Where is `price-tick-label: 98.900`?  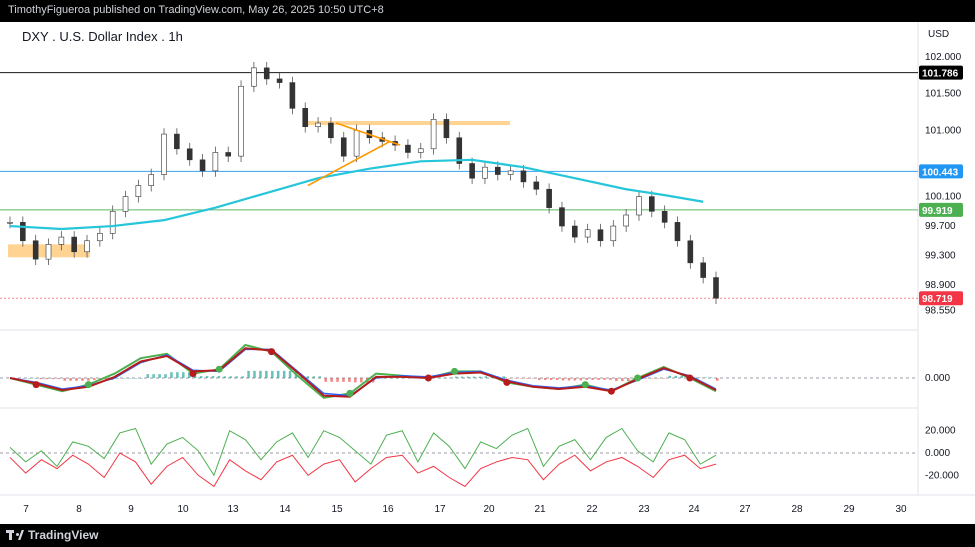
price-tick-label: 98.900 is located at coordinates (940, 285).